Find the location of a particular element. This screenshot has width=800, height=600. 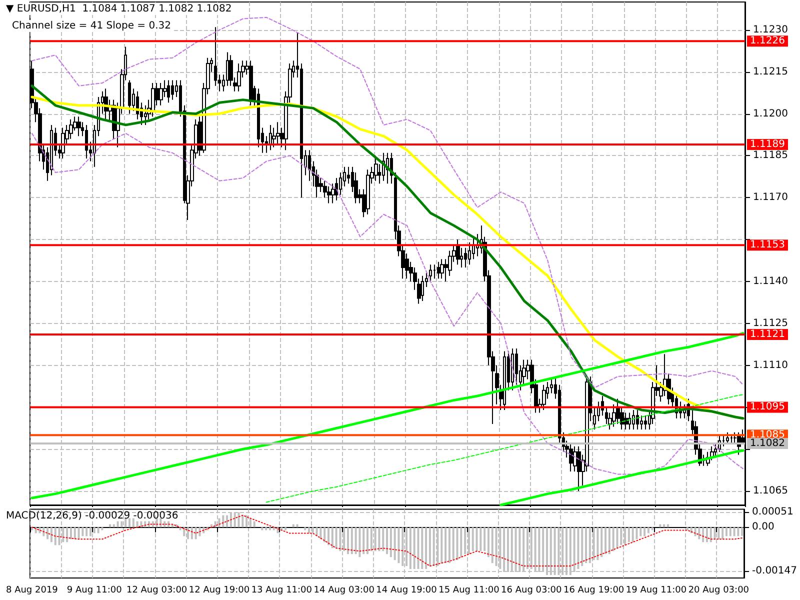

y-tick-label: 1.1110 is located at coordinates (770, 365).